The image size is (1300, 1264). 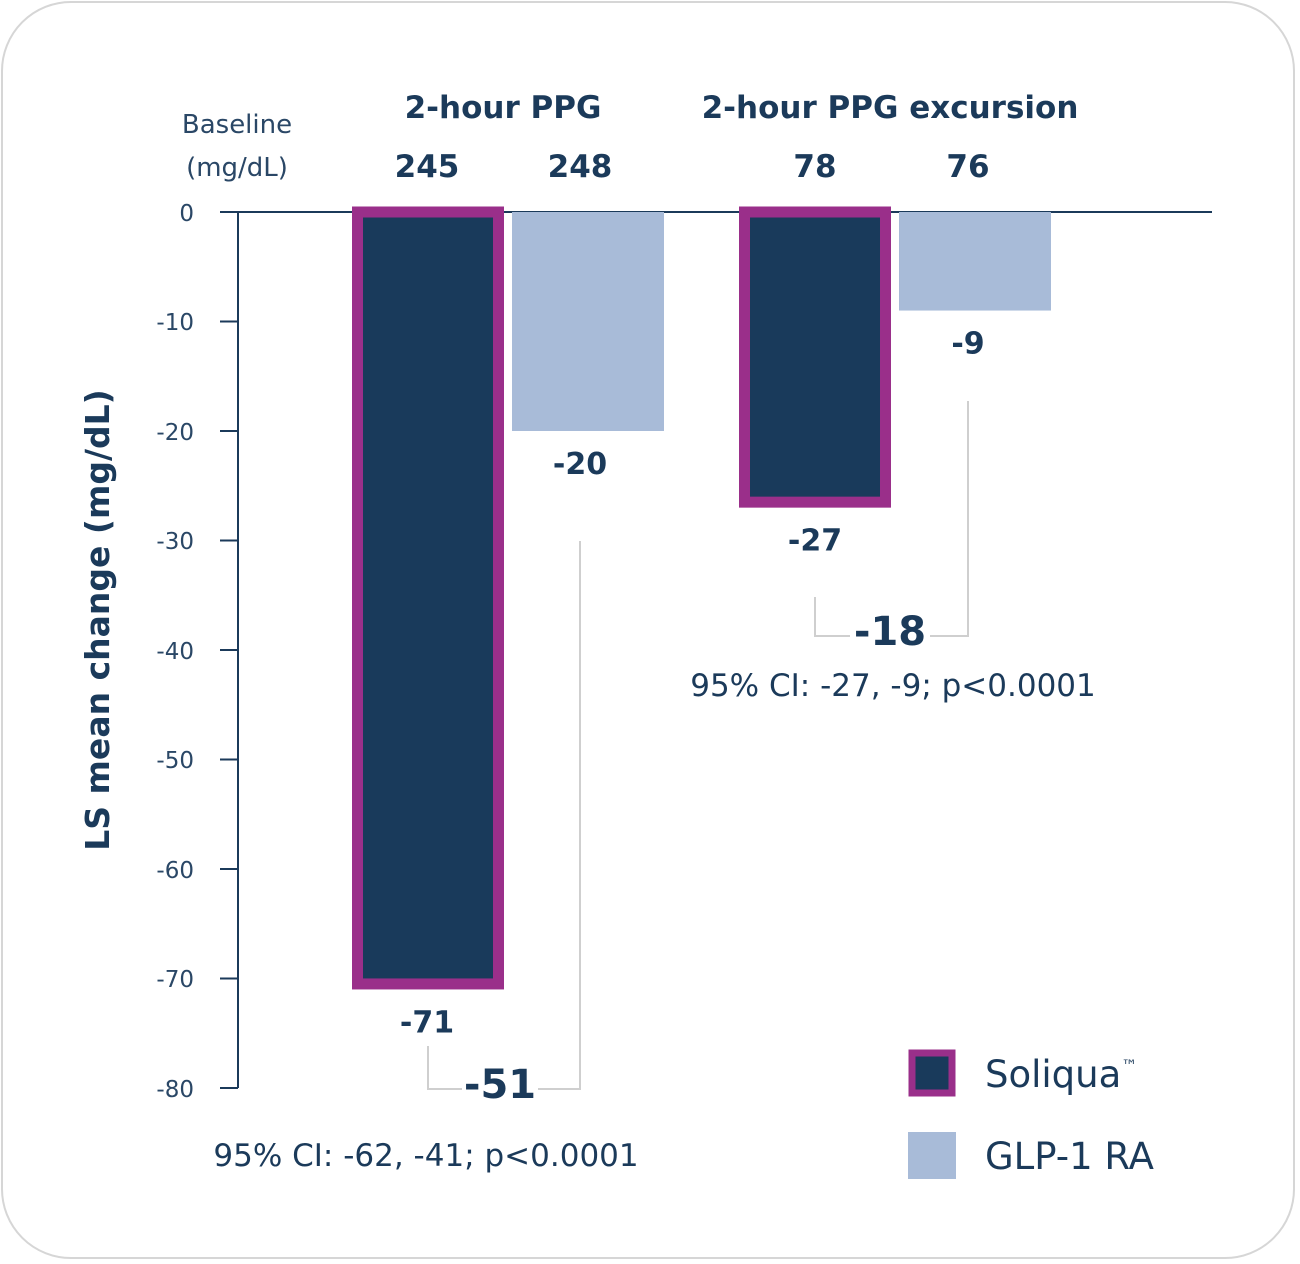 I want to click on bar-soliqua-2-hour-ppg-excursion, so click(x=815, y=357).